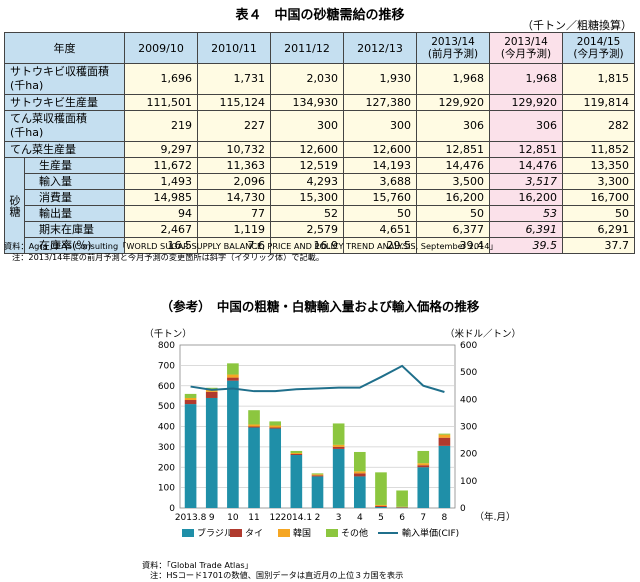 This screenshot has height=582, width=640. What do you see at coordinates (453, 213) in the screenshot?
I see `table-cell: 50` at bounding box center [453, 213].